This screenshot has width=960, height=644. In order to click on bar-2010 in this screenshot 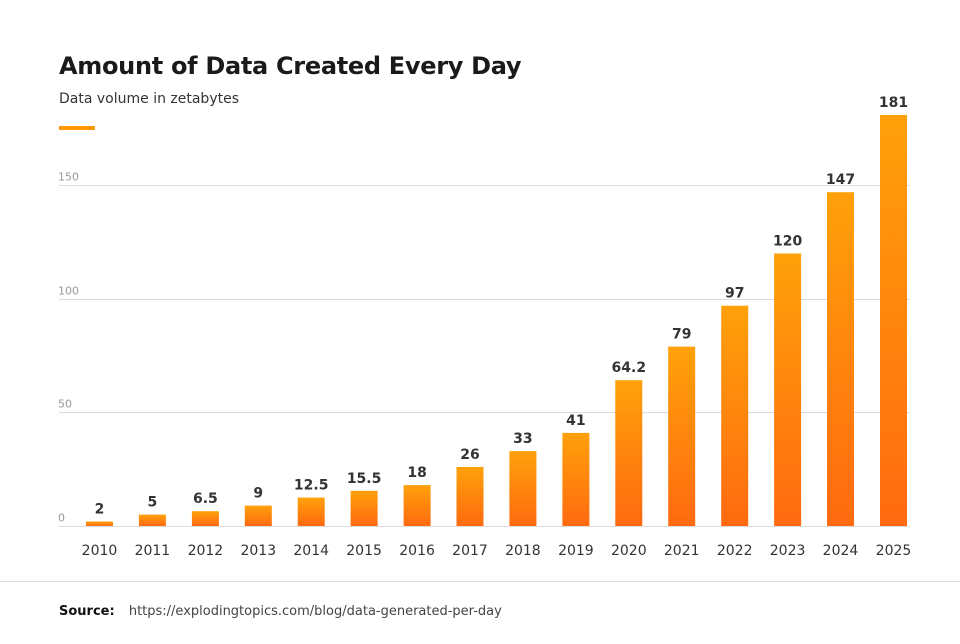, I will do `click(99, 523)`.